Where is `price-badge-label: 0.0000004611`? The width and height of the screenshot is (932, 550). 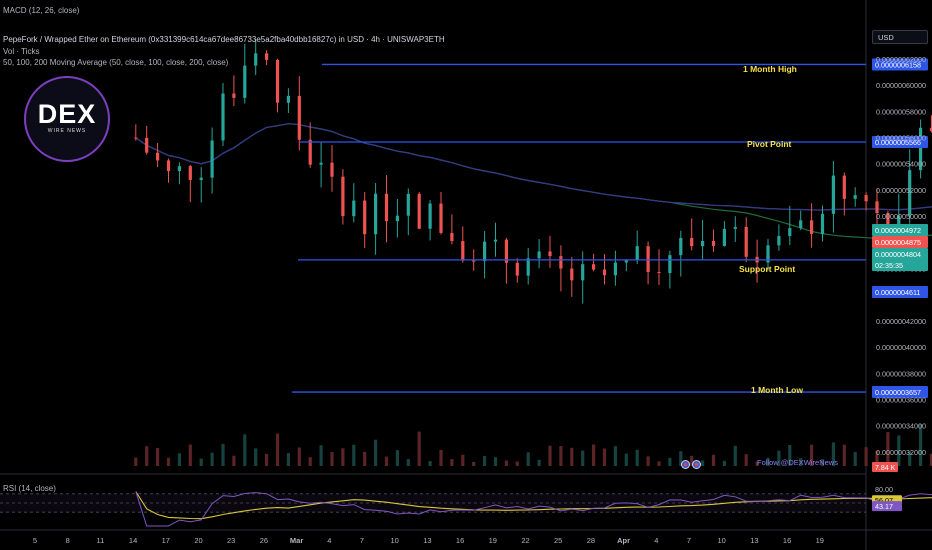
price-badge-label: 0.0000004611 is located at coordinates (897, 292).